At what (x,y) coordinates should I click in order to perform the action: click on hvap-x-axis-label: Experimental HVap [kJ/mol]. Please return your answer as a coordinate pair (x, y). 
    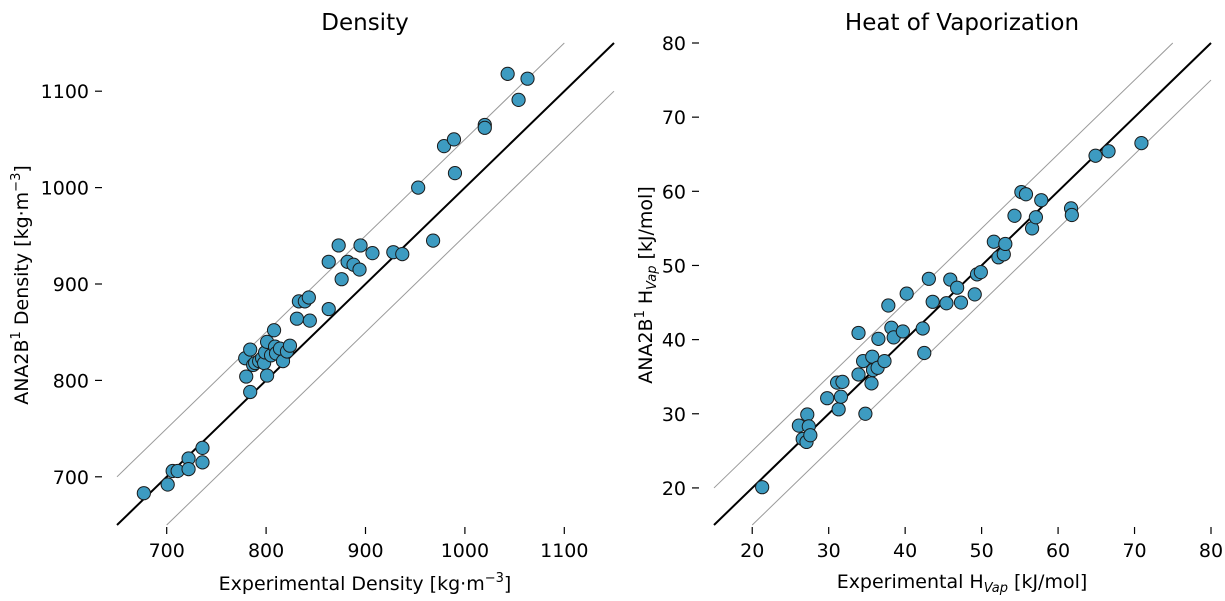
    Looking at the image, I should click on (962, 583).